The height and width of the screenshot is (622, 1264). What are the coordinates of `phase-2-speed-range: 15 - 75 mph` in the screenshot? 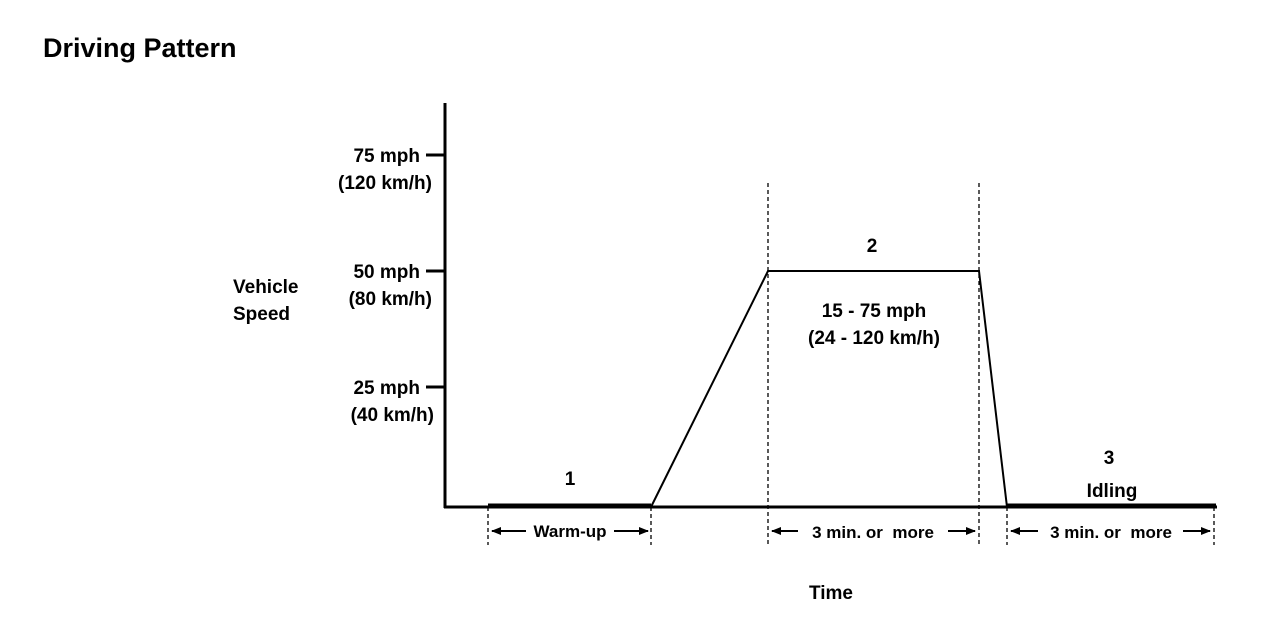 It's located at (874, 311).